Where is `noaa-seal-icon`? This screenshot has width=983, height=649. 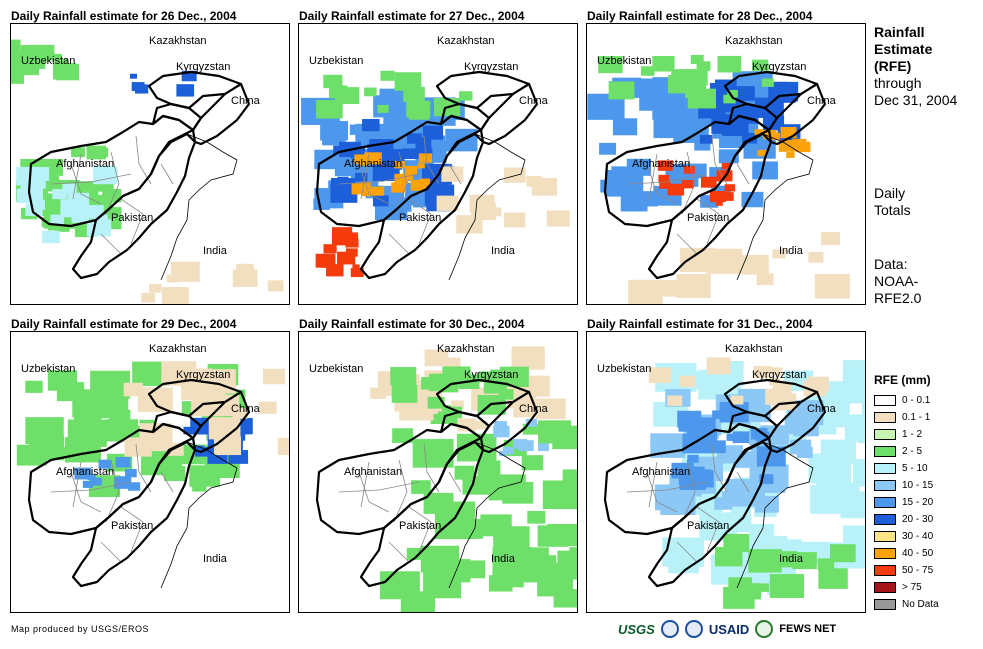
noaa-seal-icon is located at coordinates (669, 629).